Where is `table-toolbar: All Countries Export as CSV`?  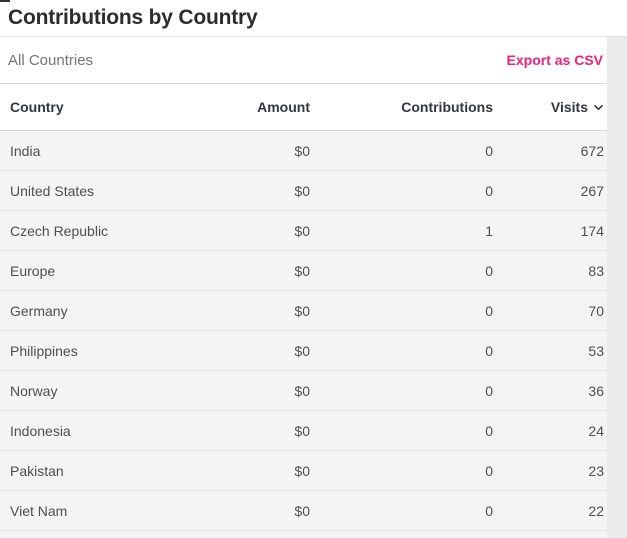 table-toolbar: All Countries Export as CSV is located at coordinates (303, 60).